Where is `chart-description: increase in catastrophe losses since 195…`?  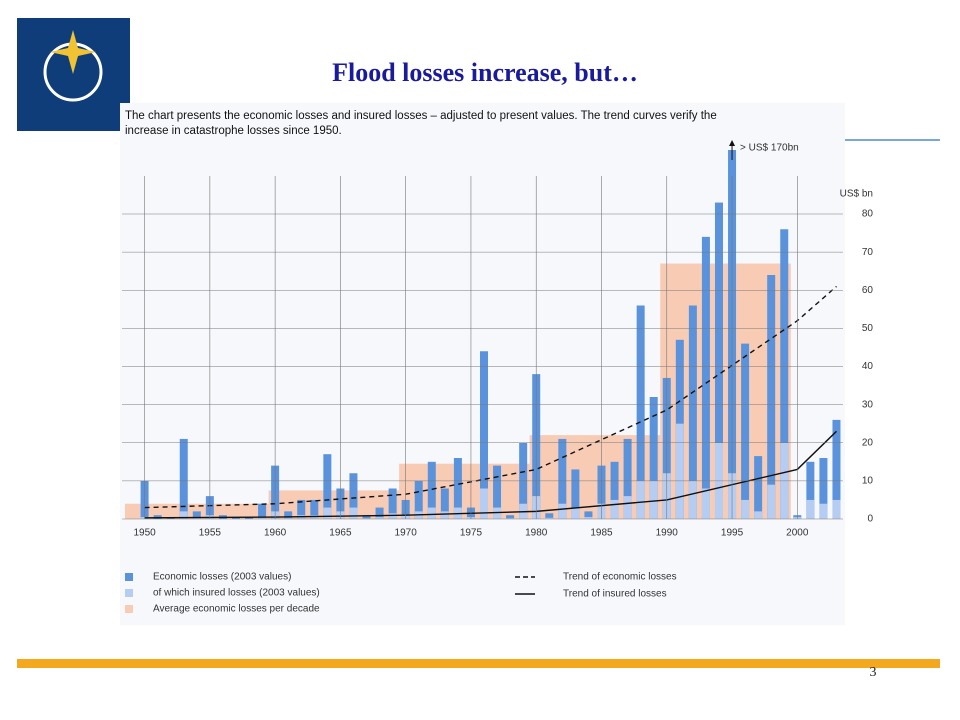 chart-description: increase in catastrophe losses since 195… is located at coordinates (233, 131).